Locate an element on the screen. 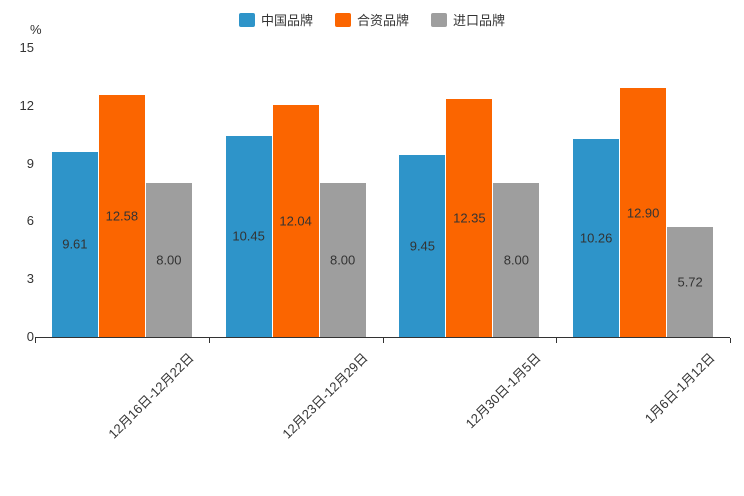 The height and width of the screenshot is (496, 744). bar-合资品牌-1: 12.58 is located at coordinates (121, 215).